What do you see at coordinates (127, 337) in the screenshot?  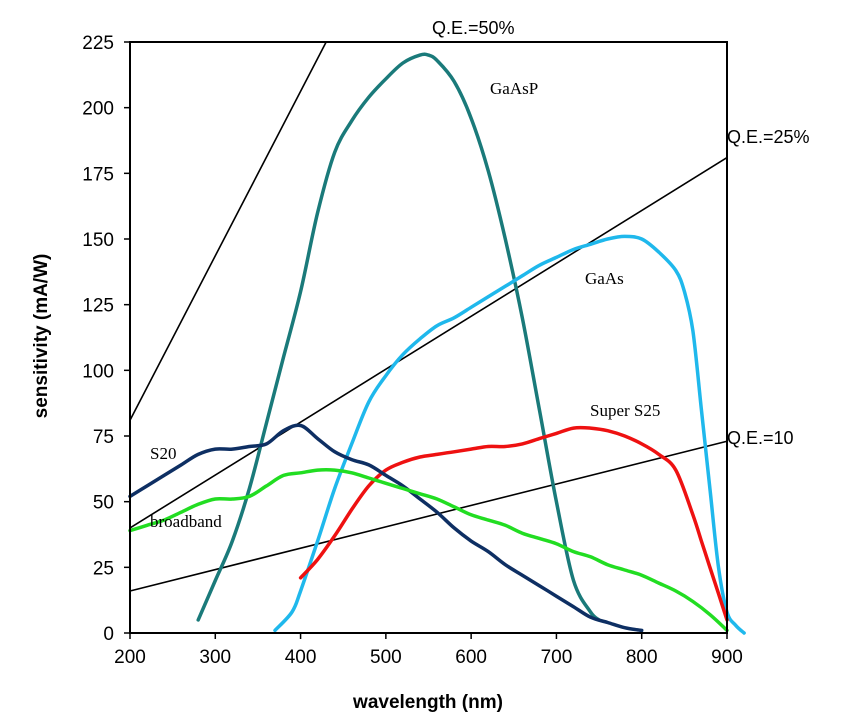 I see `y-tick-marks` at bounding box center [127, 337].